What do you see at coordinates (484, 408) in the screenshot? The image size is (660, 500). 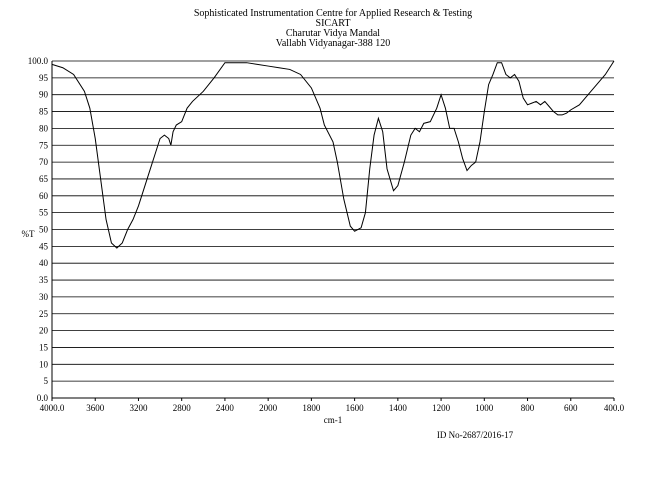 I see `x-tick-label: 1000` at bounding box center [484, 408].